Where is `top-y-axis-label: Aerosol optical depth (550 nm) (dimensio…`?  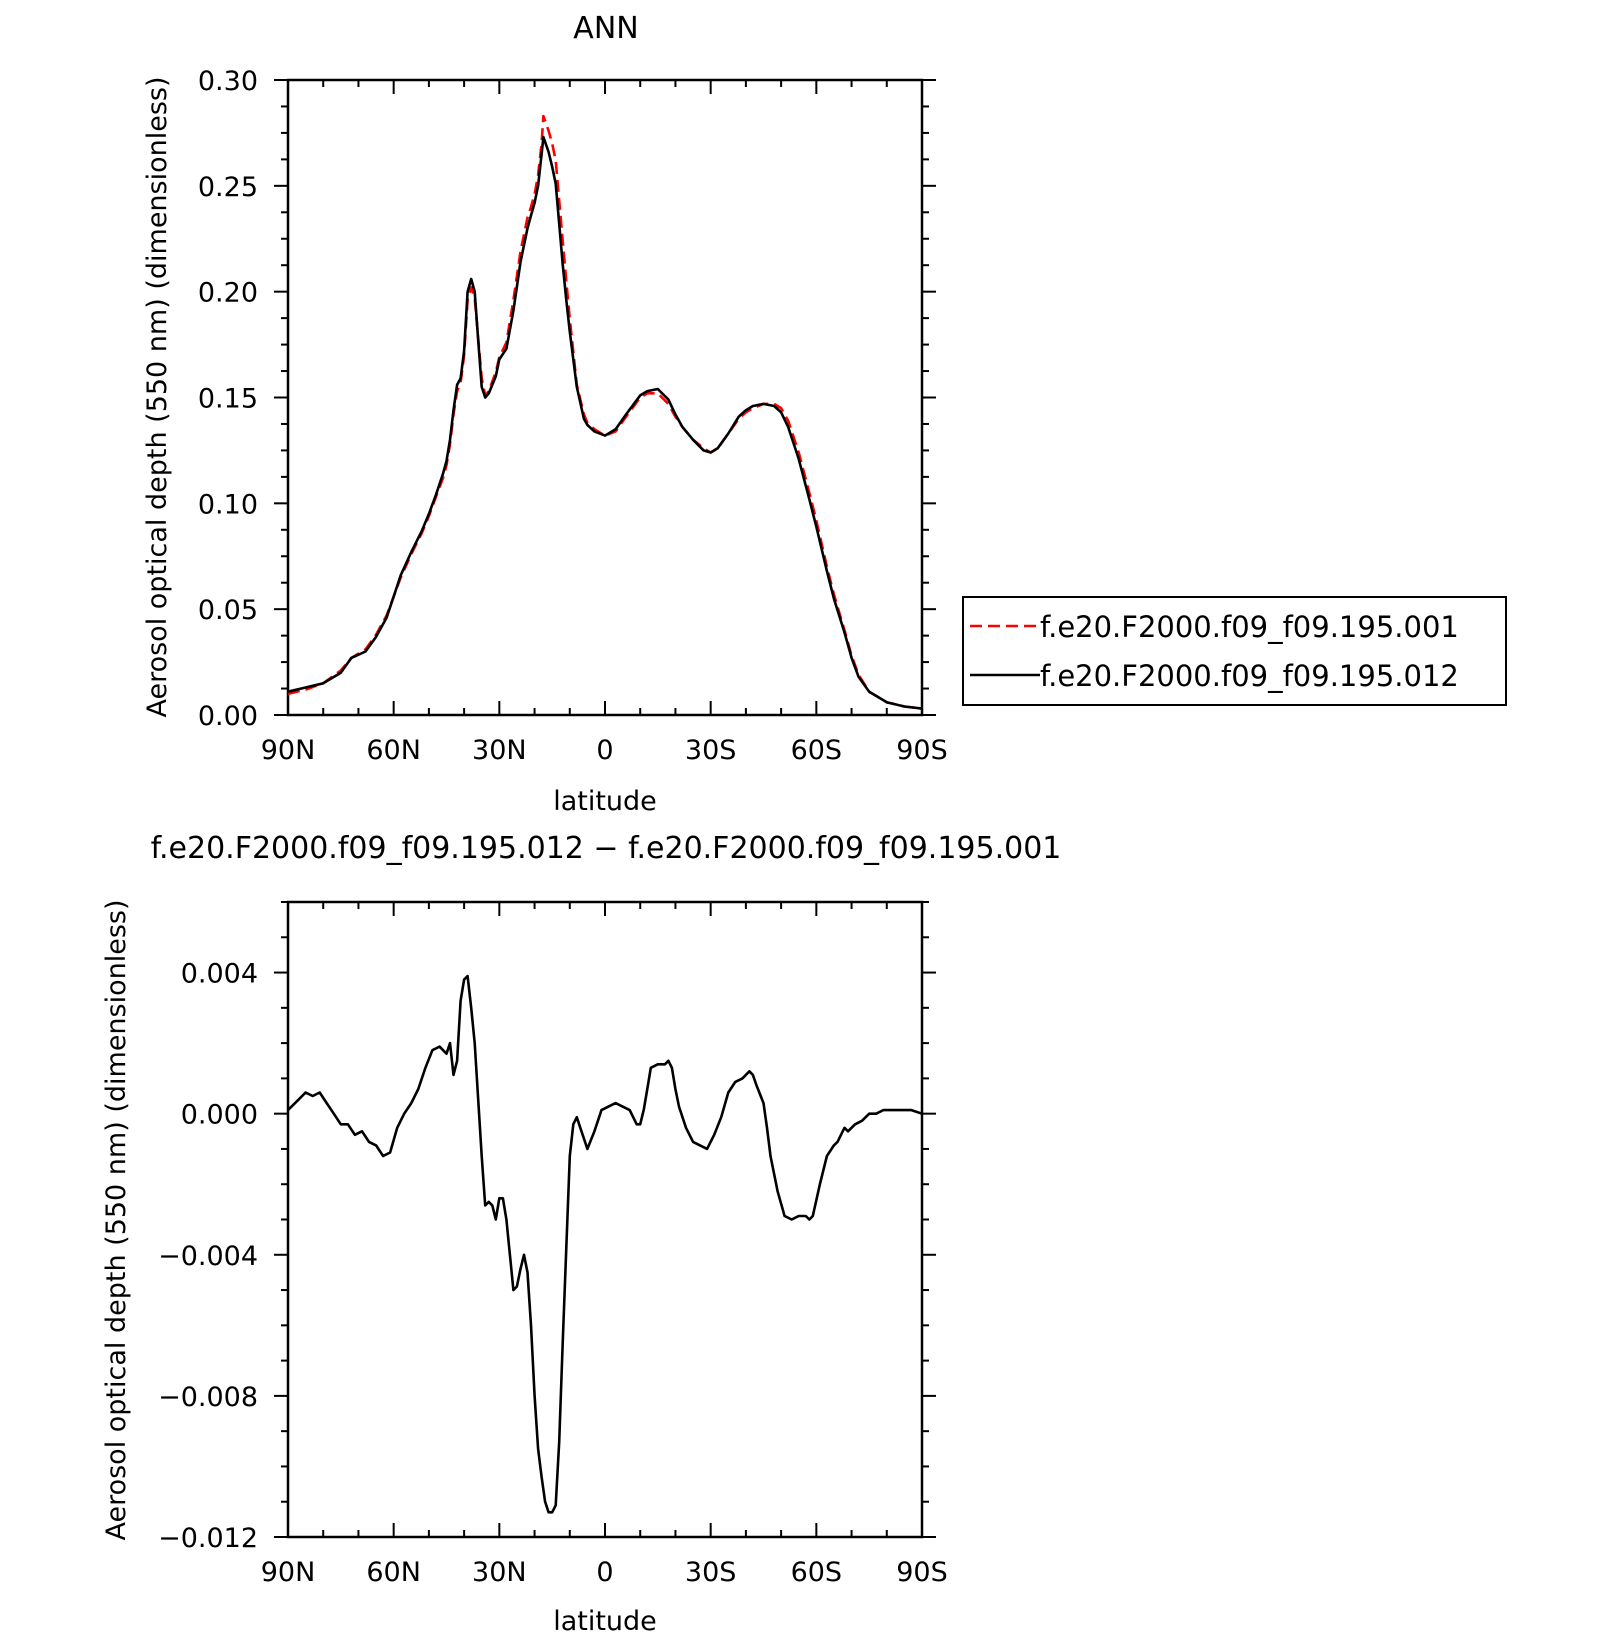 top-y-axis-label: Aerosol optical depth (550 nm) (dimensio… is located at coordinates (157, 396).